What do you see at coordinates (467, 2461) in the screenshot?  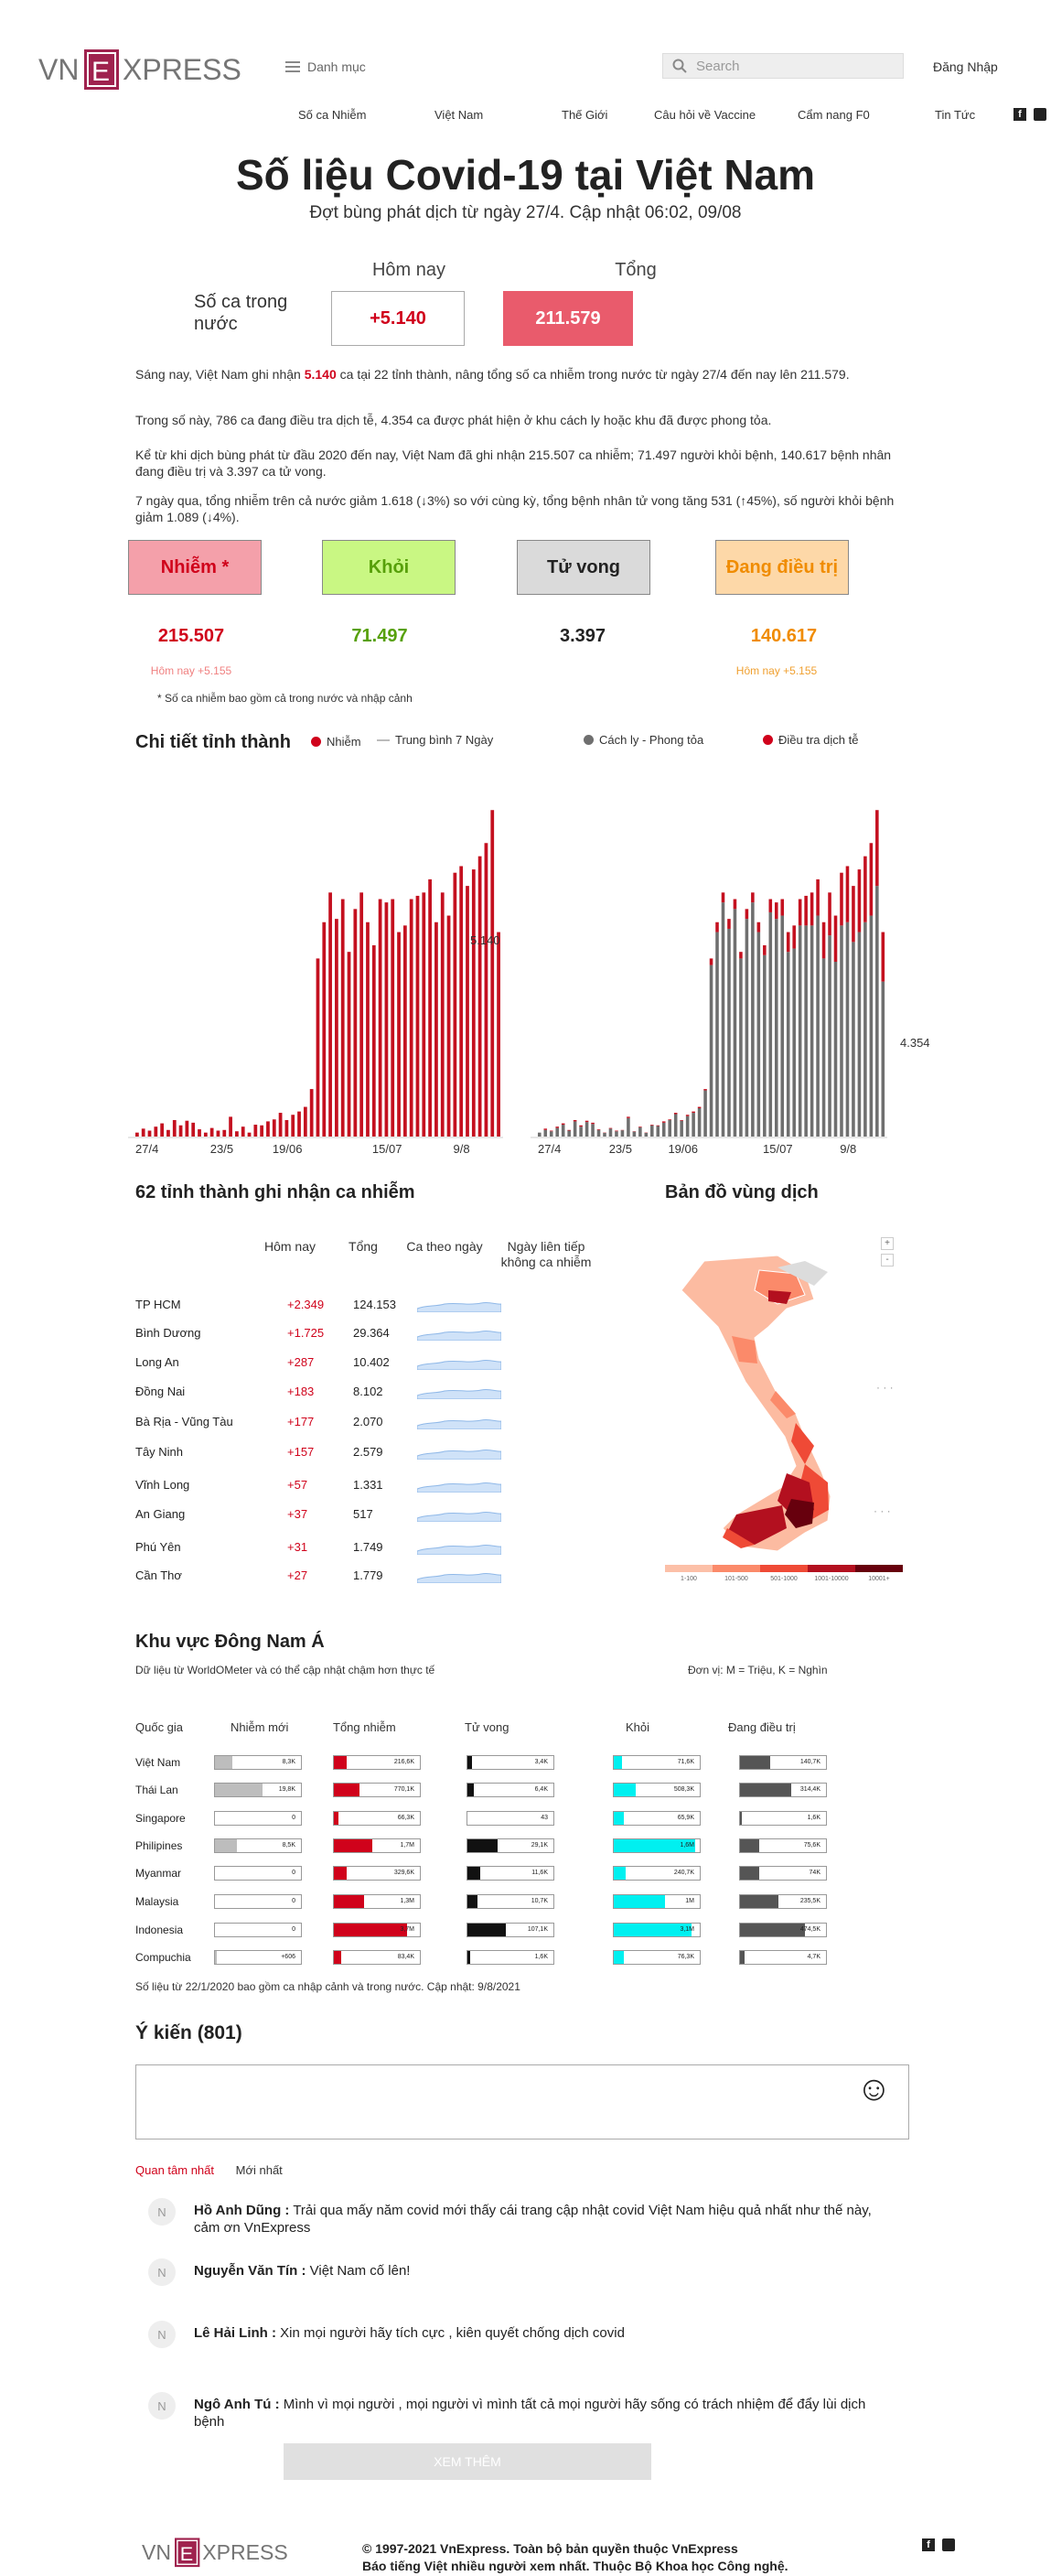 I see `load-more-button: XEM THÊM` at bounding box center [467, 2461].